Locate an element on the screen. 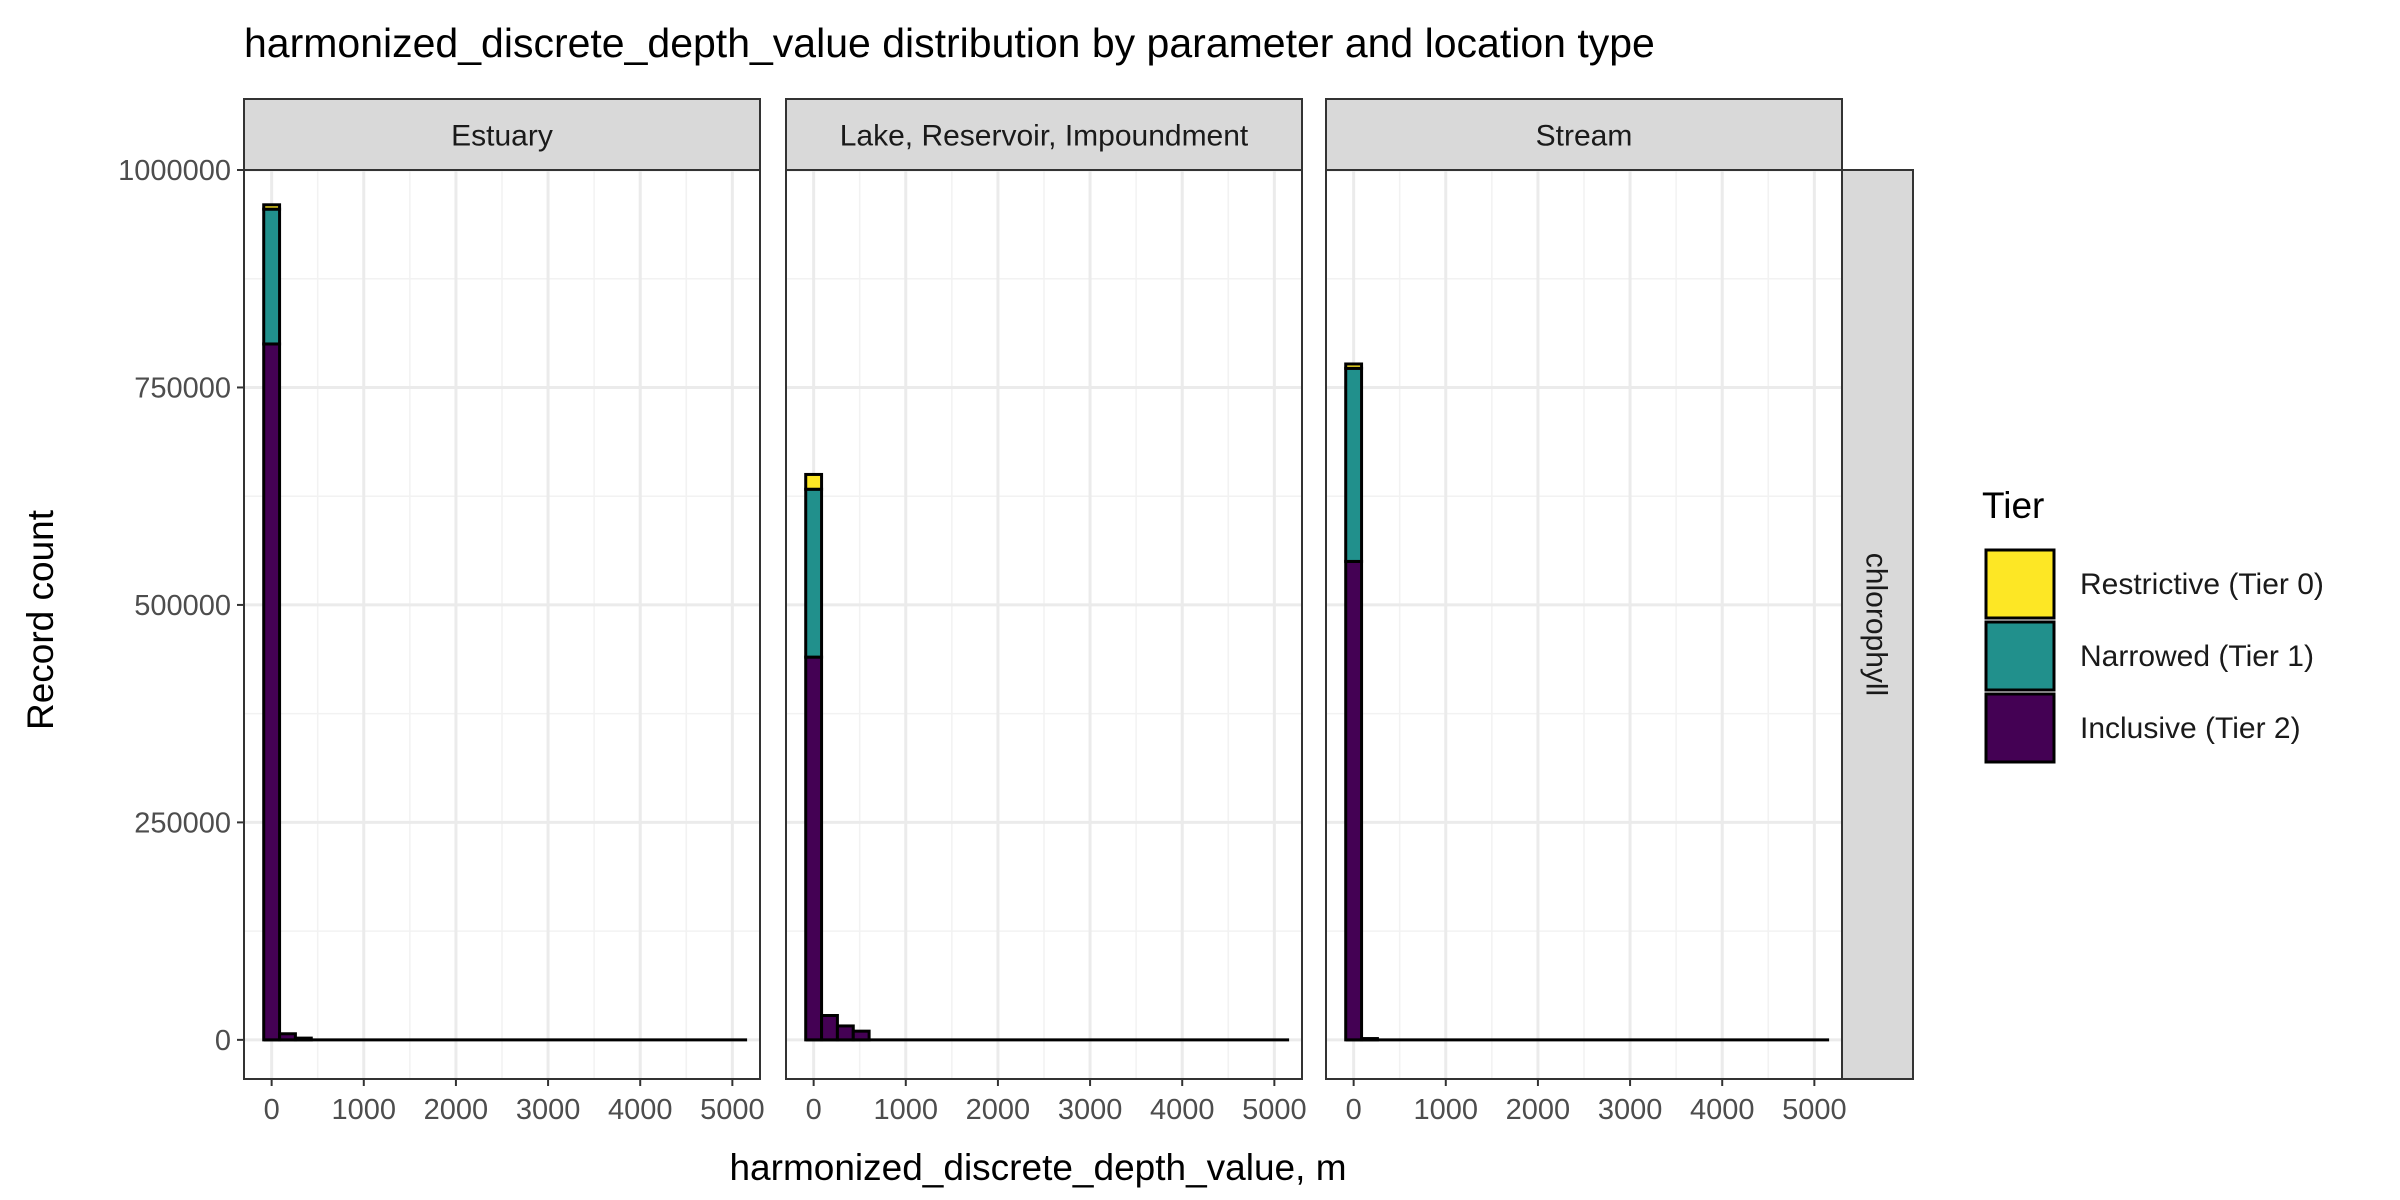 The image size is (2400, 1200). y-tick-label: 500000 is located at coordinates (182, 606).